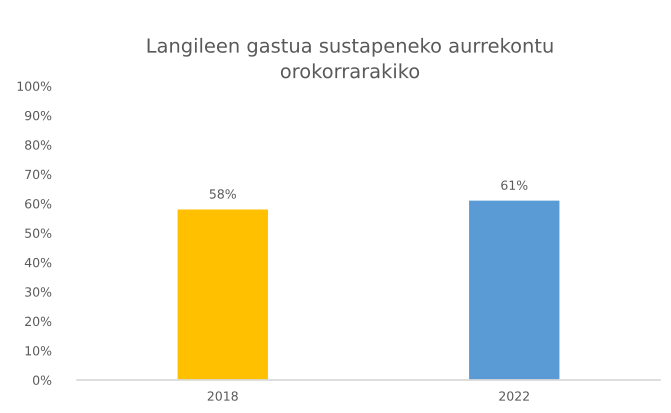 The image size is (671, 413). What do you see at coordinates (38, 145) in the screenshot?
I see `y-tick-label: 80%` at bounding box center [38, 145].